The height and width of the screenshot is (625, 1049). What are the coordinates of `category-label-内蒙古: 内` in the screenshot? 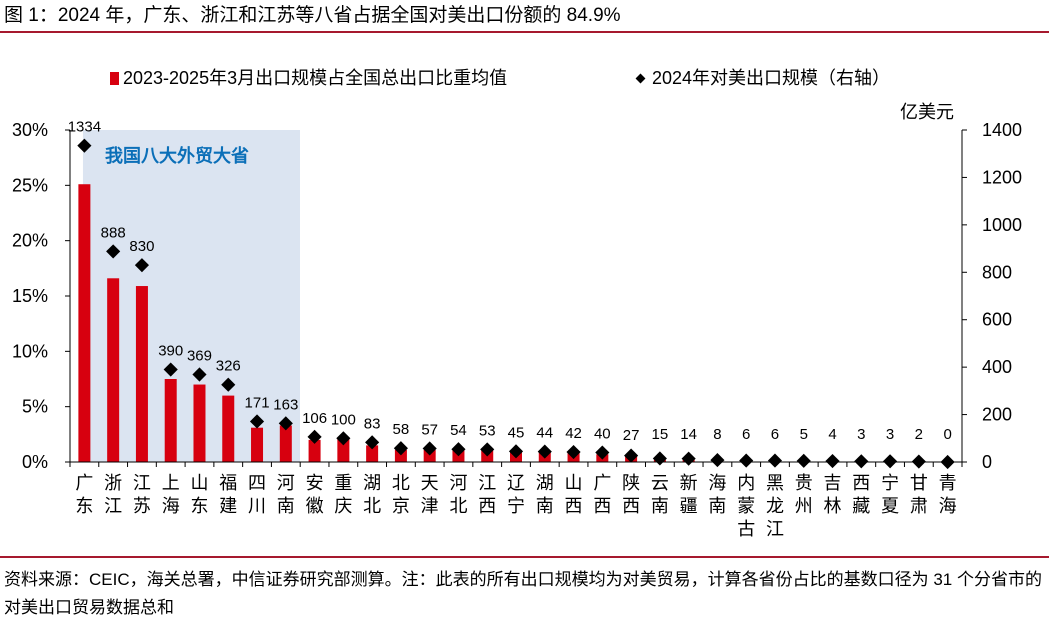 It's located at (746, 483).